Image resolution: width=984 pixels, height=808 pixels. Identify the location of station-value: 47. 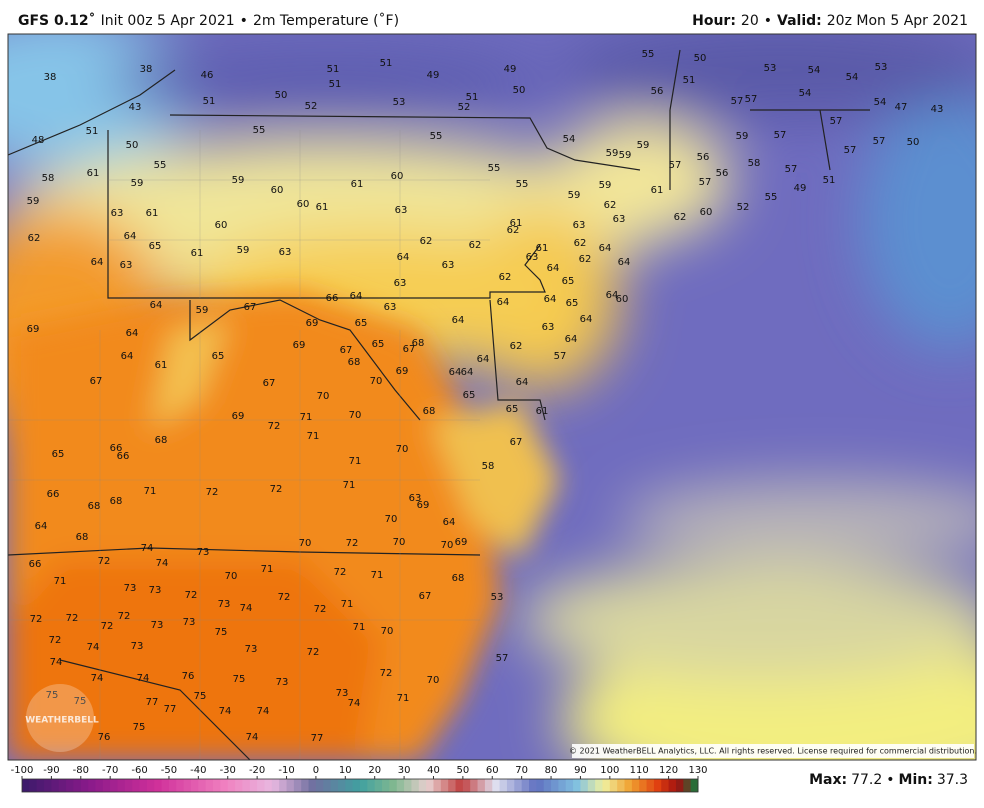
(901, 107).